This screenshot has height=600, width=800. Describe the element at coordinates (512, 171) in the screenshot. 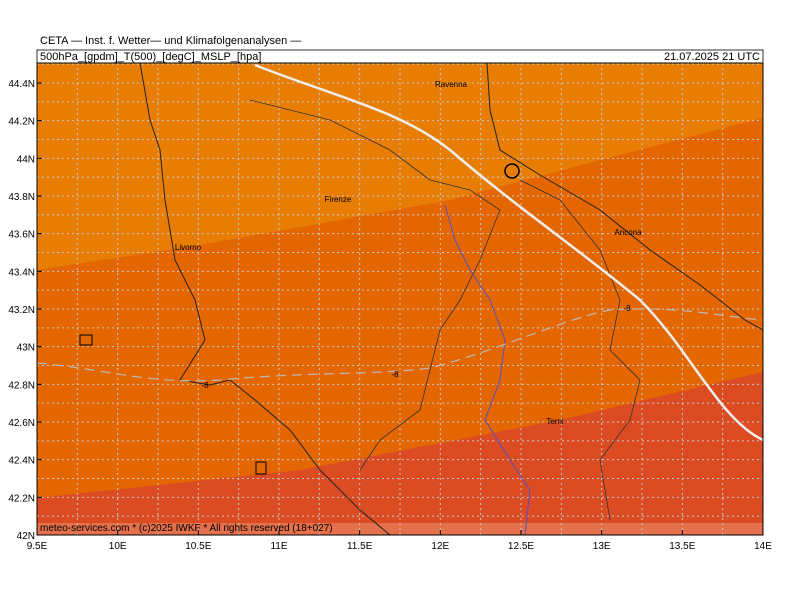

I see `lake` at that location.